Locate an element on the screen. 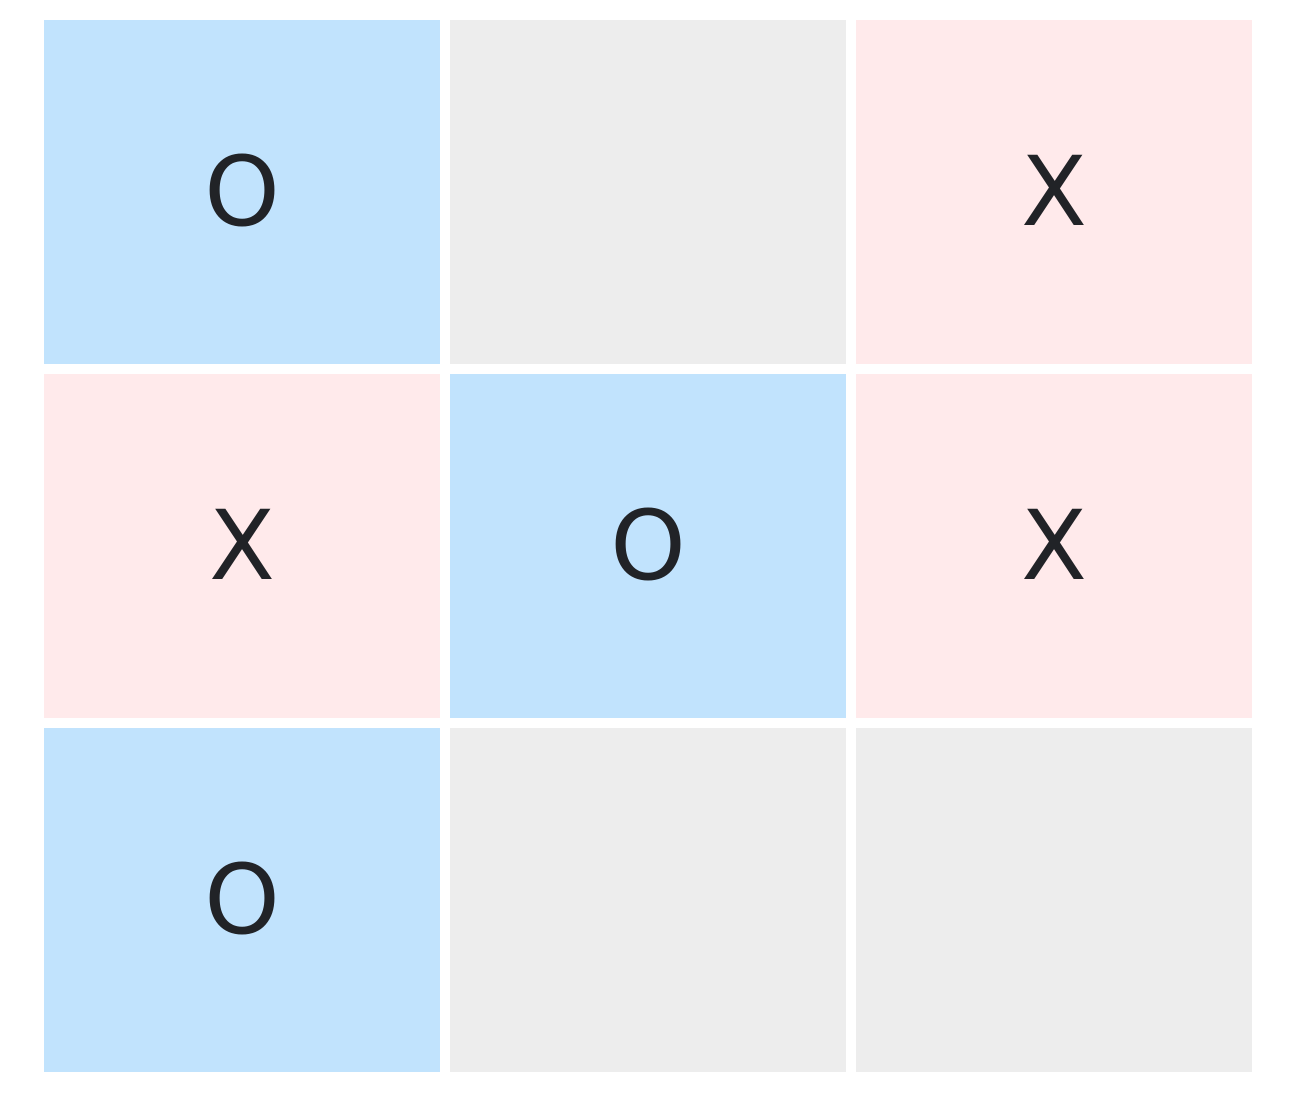 The height and width of the screenshot is (1106, 1304). board-cell-r1-c1: O is located at coordinates (242, 192).